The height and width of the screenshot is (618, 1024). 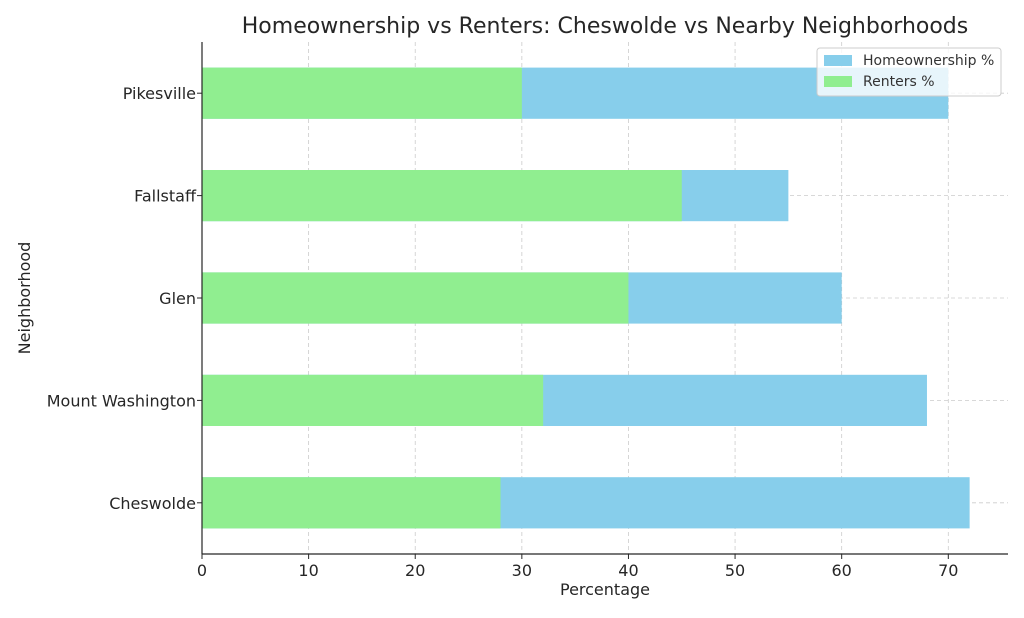 What do you see at coordinates (177, 298) in the screenshot?
I see `y-tick-label: Glen` at bounding box center [177, 298].